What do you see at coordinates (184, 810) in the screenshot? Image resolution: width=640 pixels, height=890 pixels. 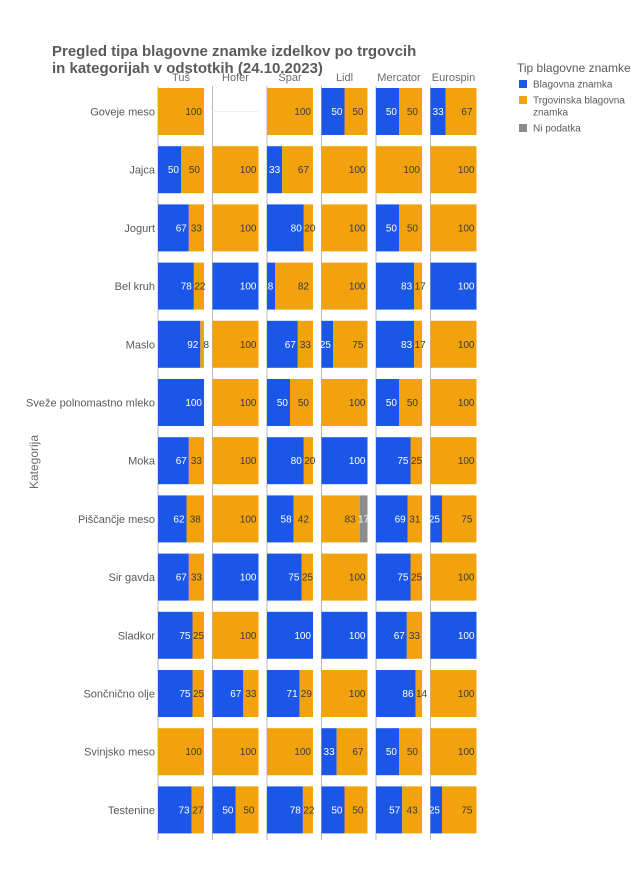 I see `data-label: 73` at bounding box center [184, 810].